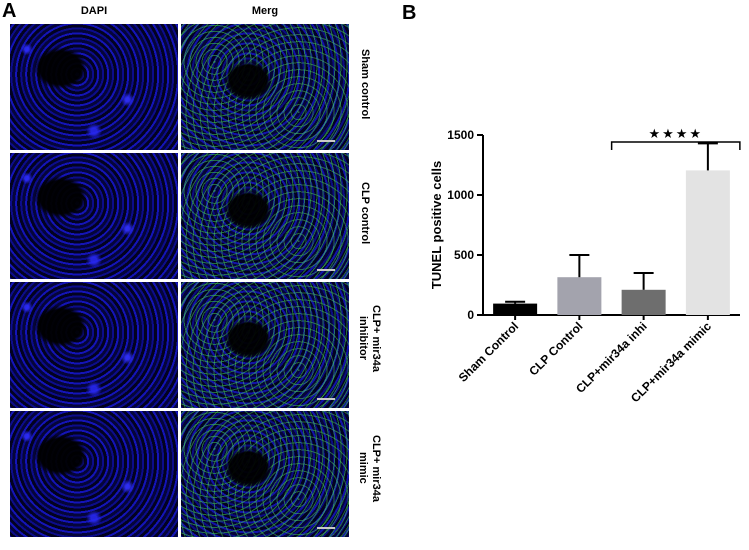 The height and width of the screenshot is (550, 749). I want to click on micrograph-dapi-sham-control, so click(94, 87).